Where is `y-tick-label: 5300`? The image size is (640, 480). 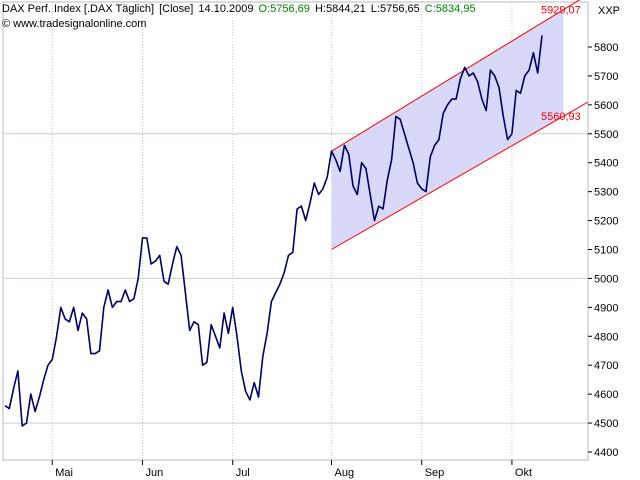 y-tick-label: 5300 is located at coordinates (606, 193).